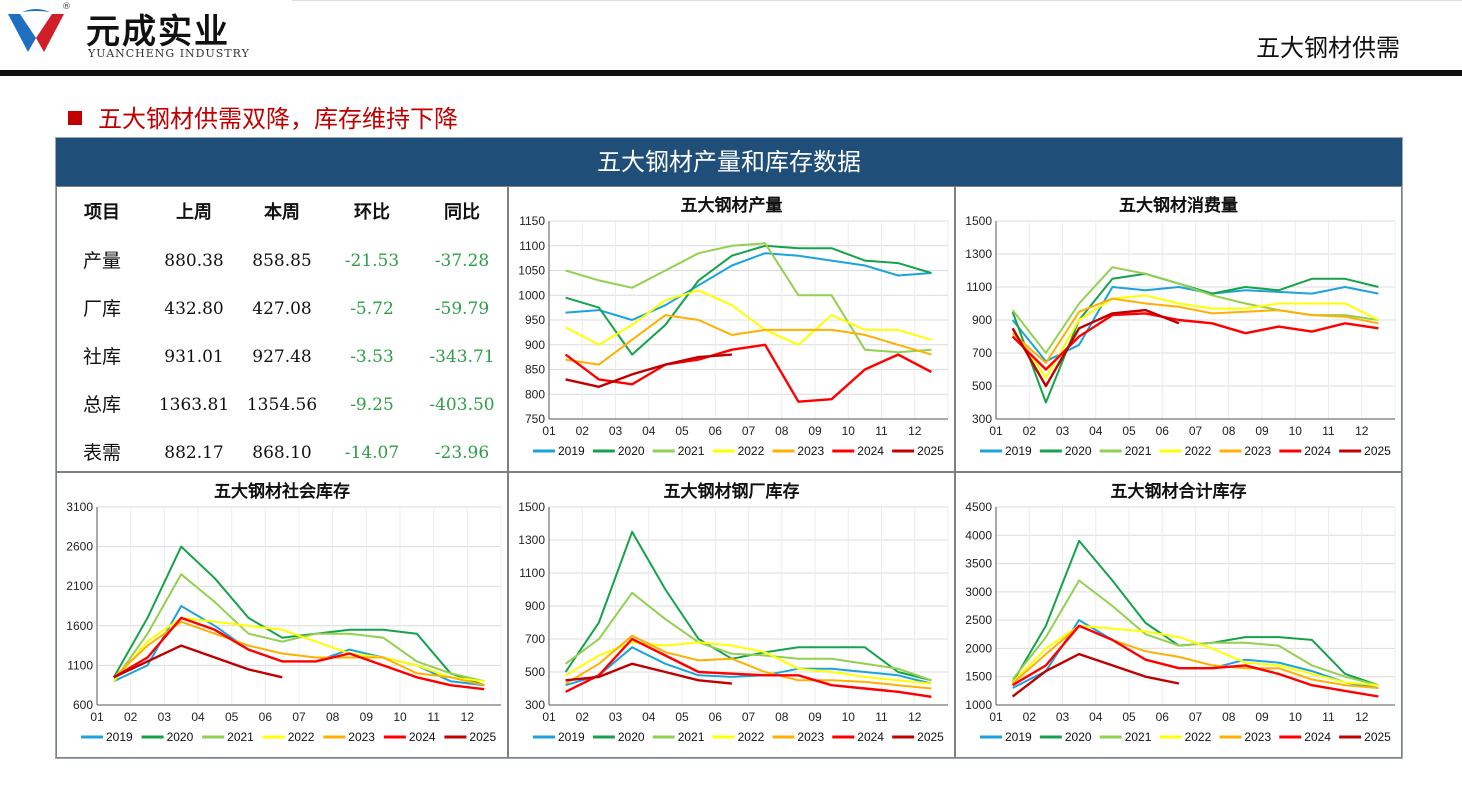 This screenshot has height=785, width=1462. Describe the element at coordinates (877, 0) in the screenshot. I see `header-top-rule` at that location.